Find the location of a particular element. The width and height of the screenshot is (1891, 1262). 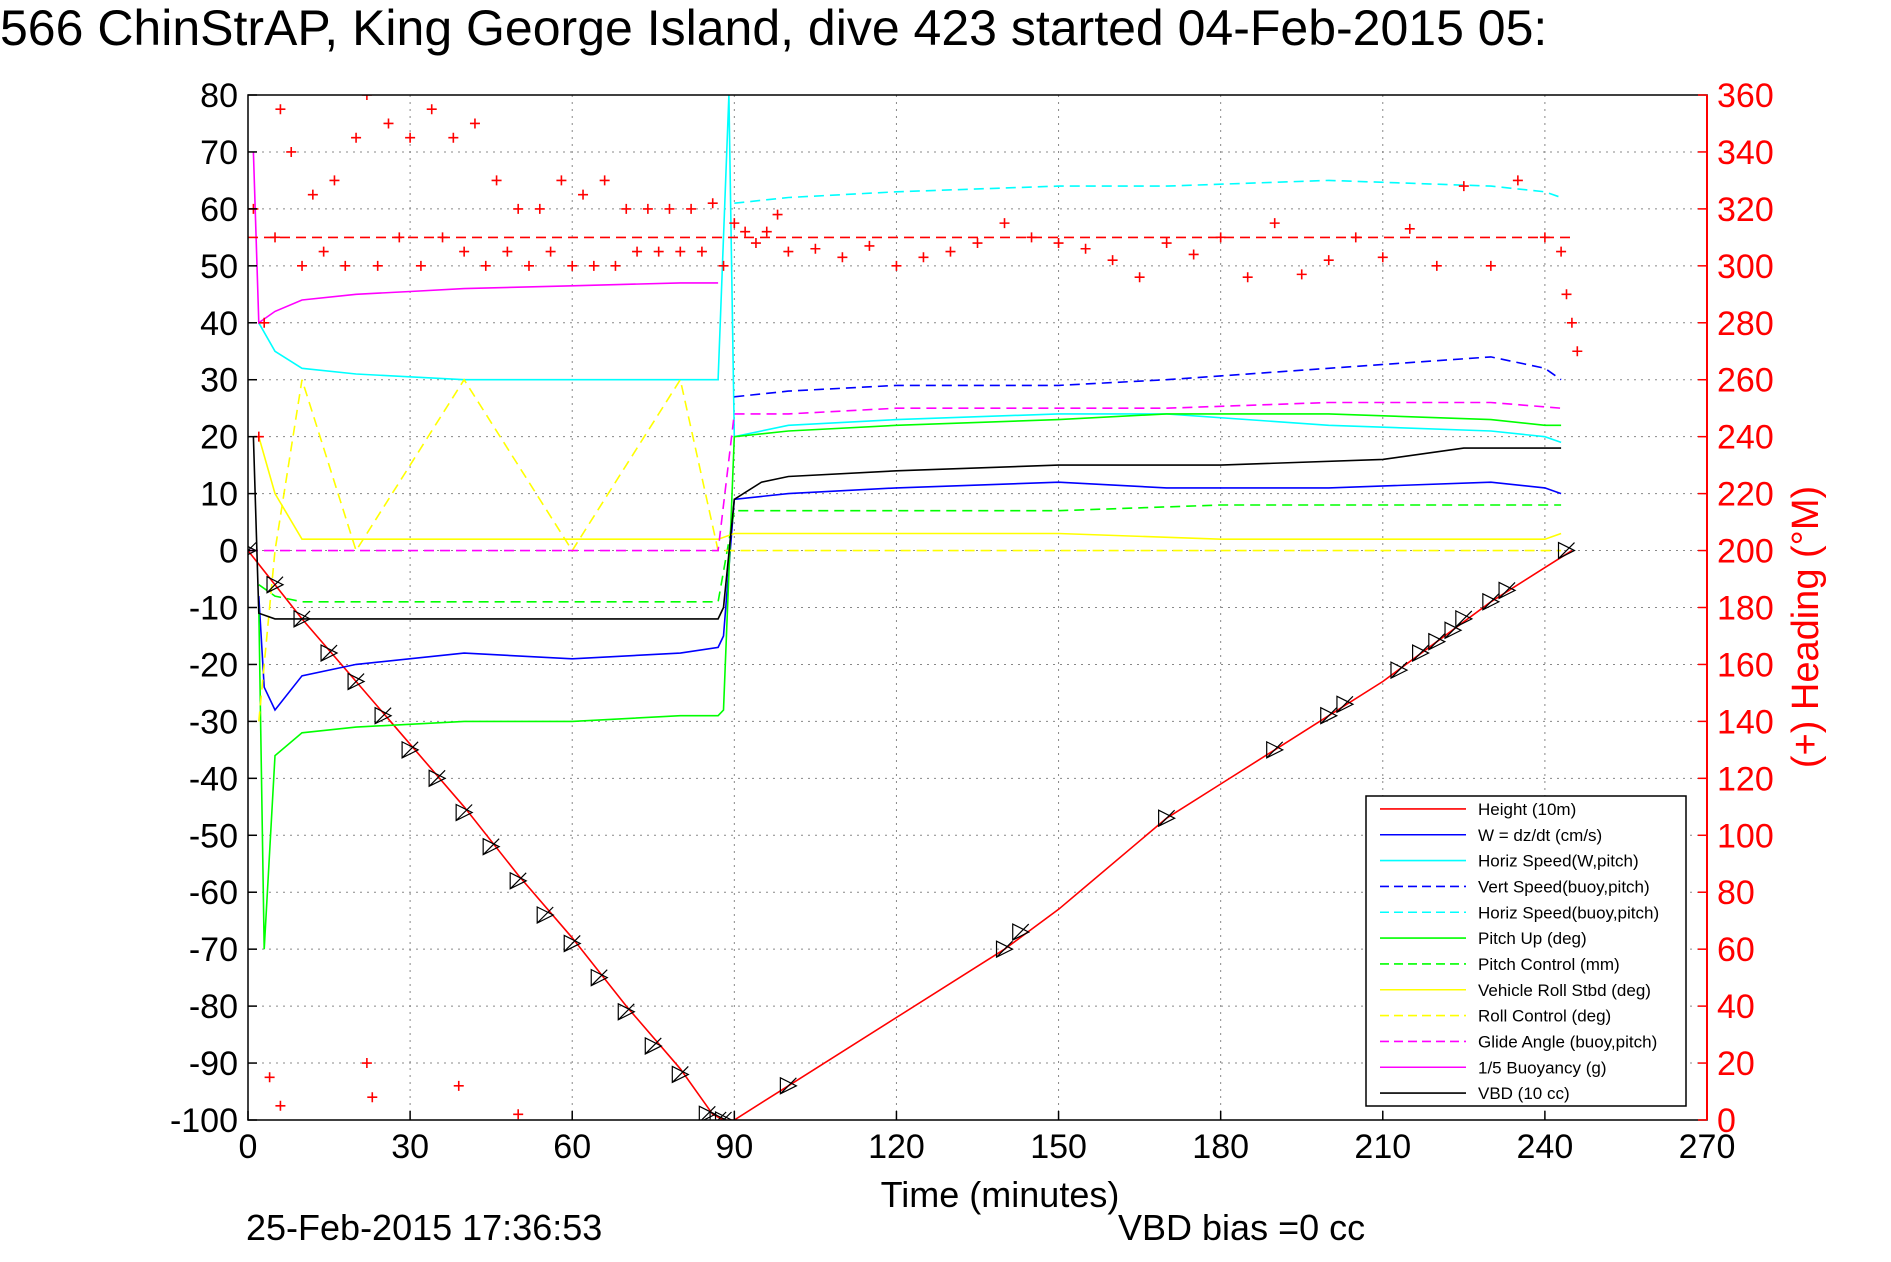

series-11-line is located at coordinates (907, 528).